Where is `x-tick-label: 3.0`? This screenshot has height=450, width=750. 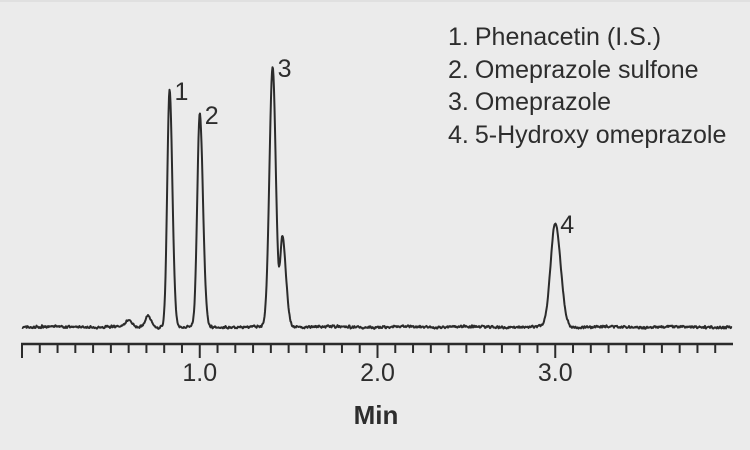
x-tick-label: 3.0 is located at coordinates (555, 373).